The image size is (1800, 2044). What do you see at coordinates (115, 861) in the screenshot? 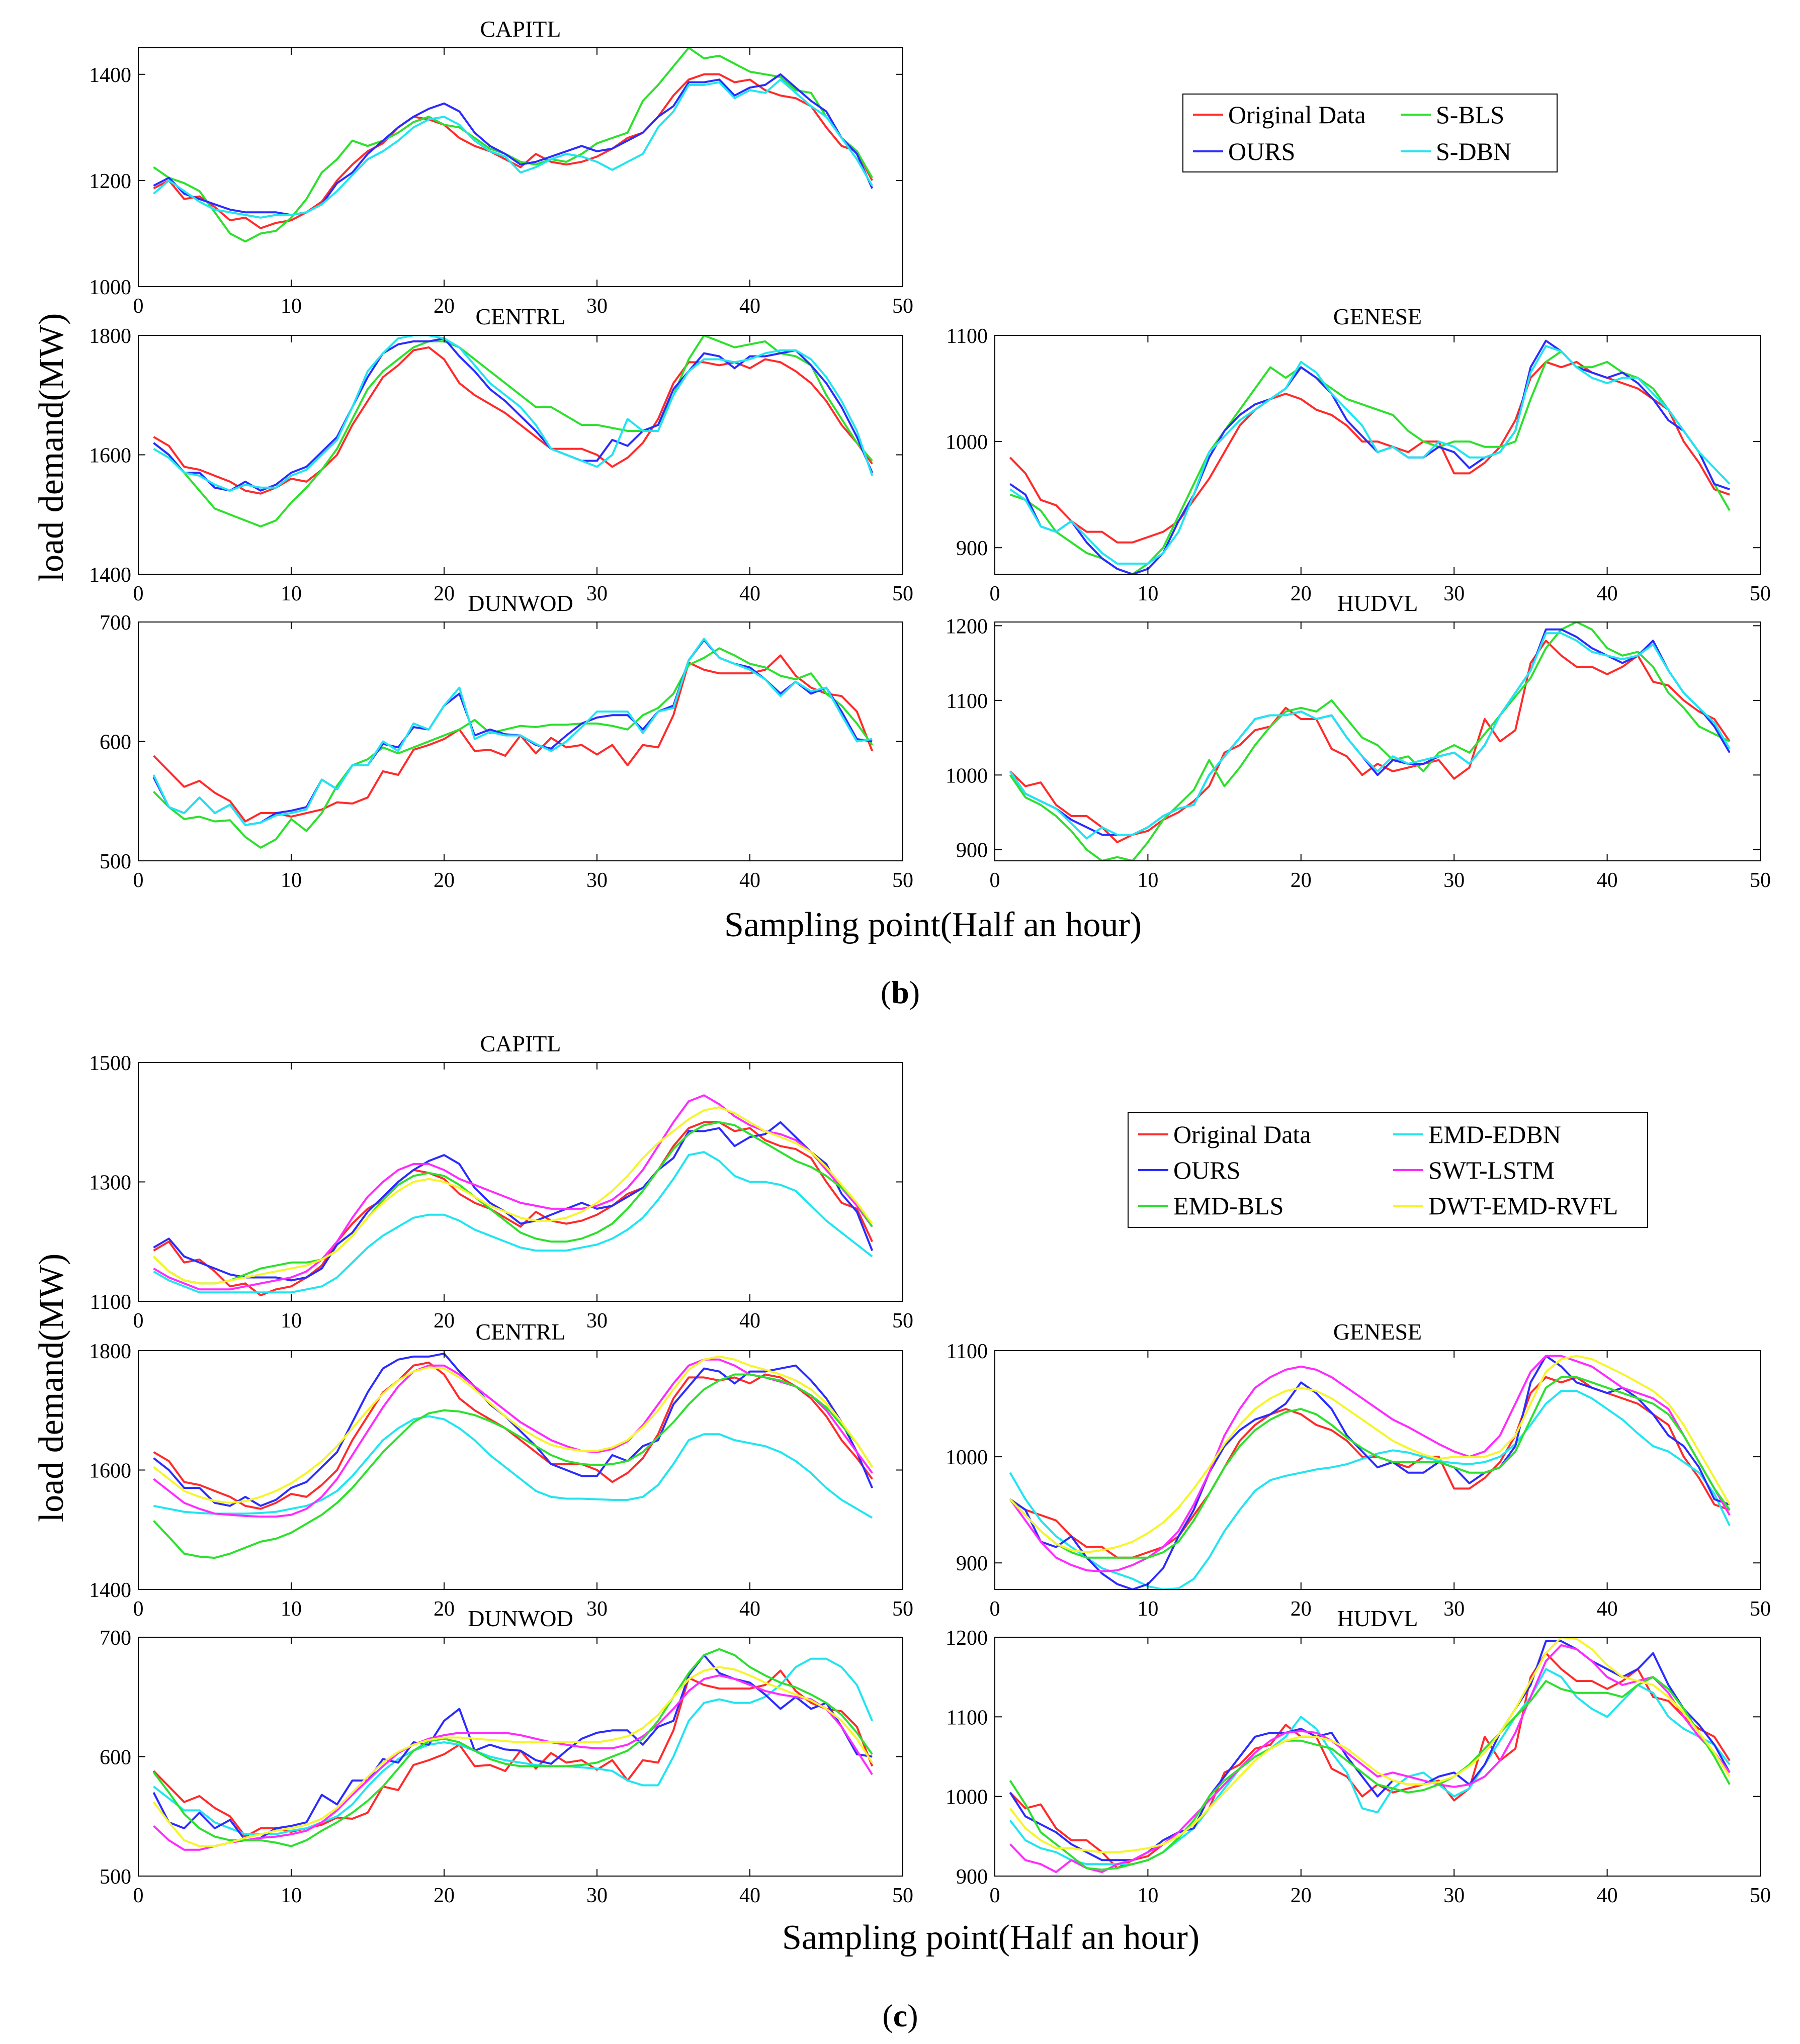
I see `y-tick-label: 500` at bounding box center [115, 861].